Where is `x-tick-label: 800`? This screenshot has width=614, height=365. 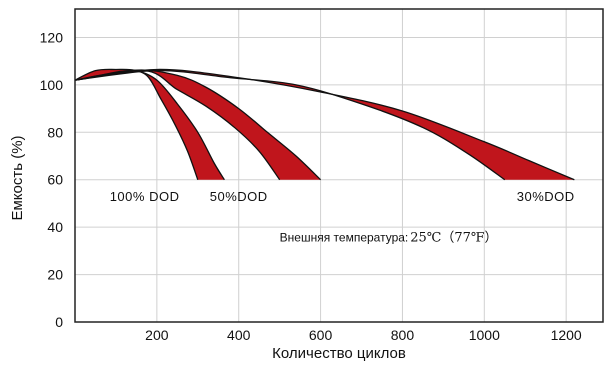
x-tick-label: 800 is located at coordinates (403, 335).